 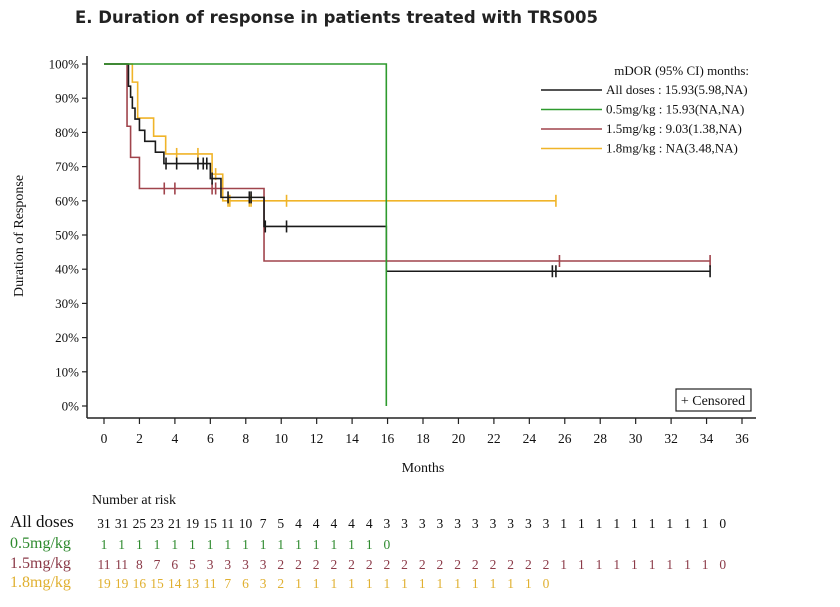 What do you see at coordinates (677, 89) in the screenshot?
I see `legend-entry-label: All doses : 15.93(5.98,NA)` at bounding box center [677, 89].